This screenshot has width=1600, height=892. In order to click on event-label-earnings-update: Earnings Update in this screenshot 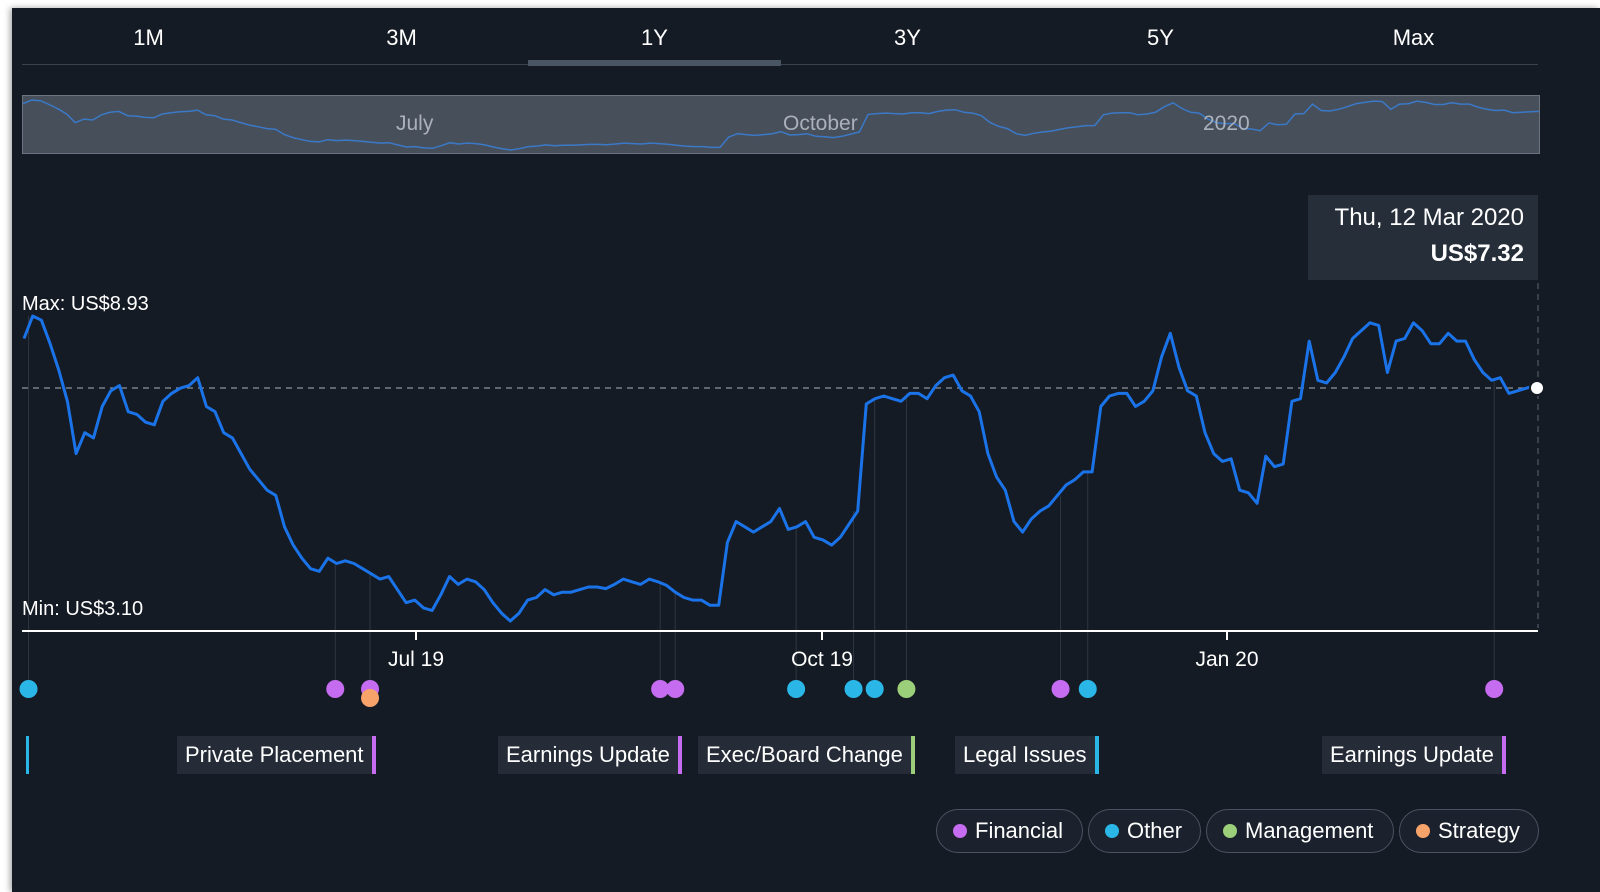, I will do `click(590, 755)`.